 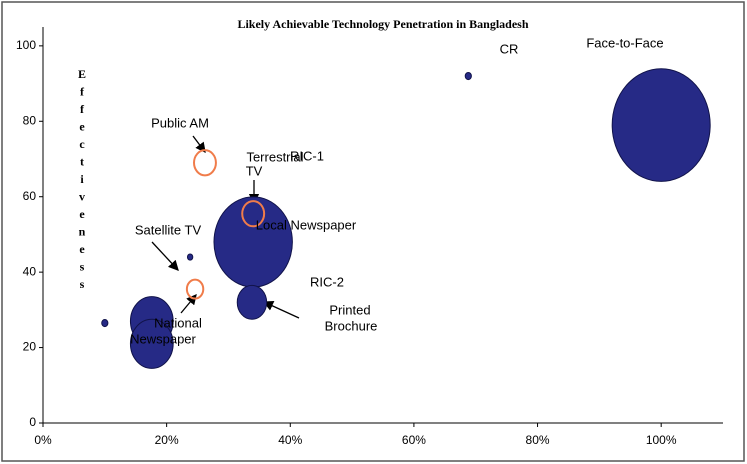 What do you see at coordinates (30, 347) in the screenshot?
I see `y-tick-label: 20` at bounding box center [30, 347].